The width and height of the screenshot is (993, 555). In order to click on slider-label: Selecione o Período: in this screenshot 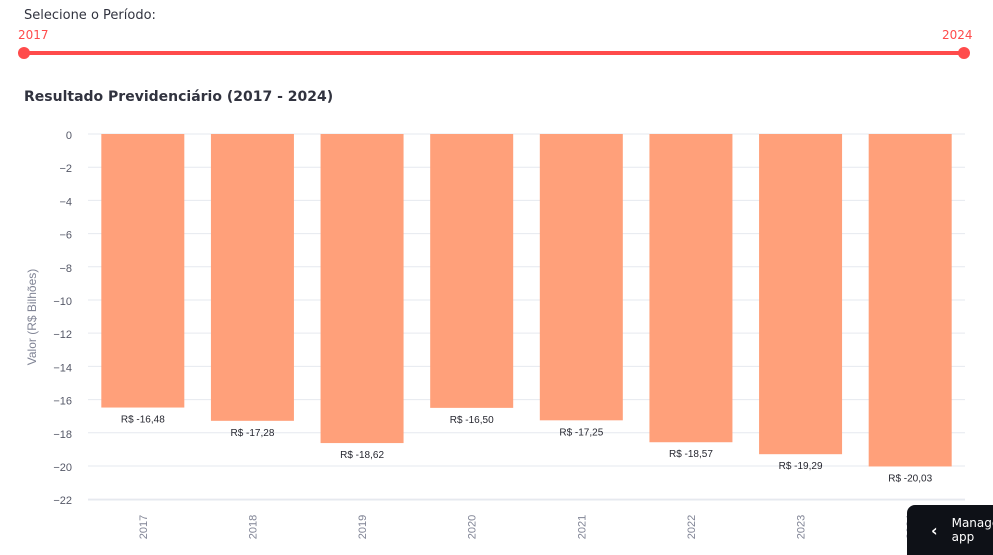, I will do `click(90, 15)`.